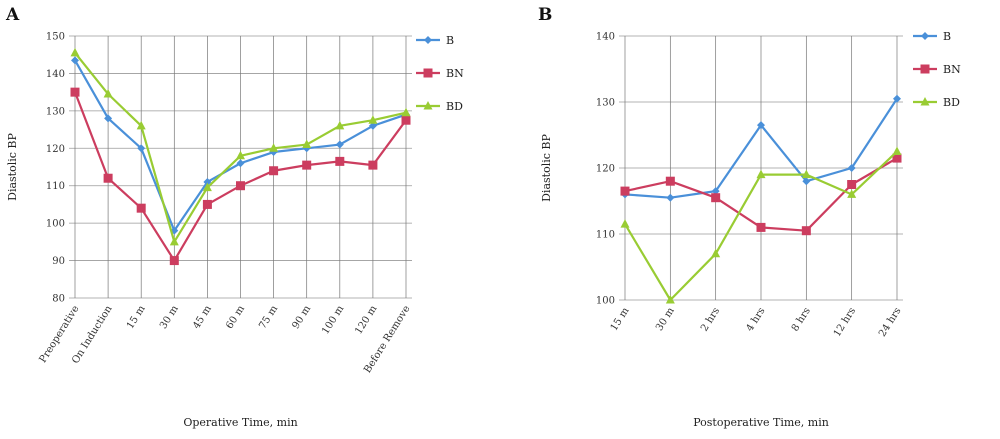  I want to click on x-tick-label-75-m: 75 m, so click(268, 317).